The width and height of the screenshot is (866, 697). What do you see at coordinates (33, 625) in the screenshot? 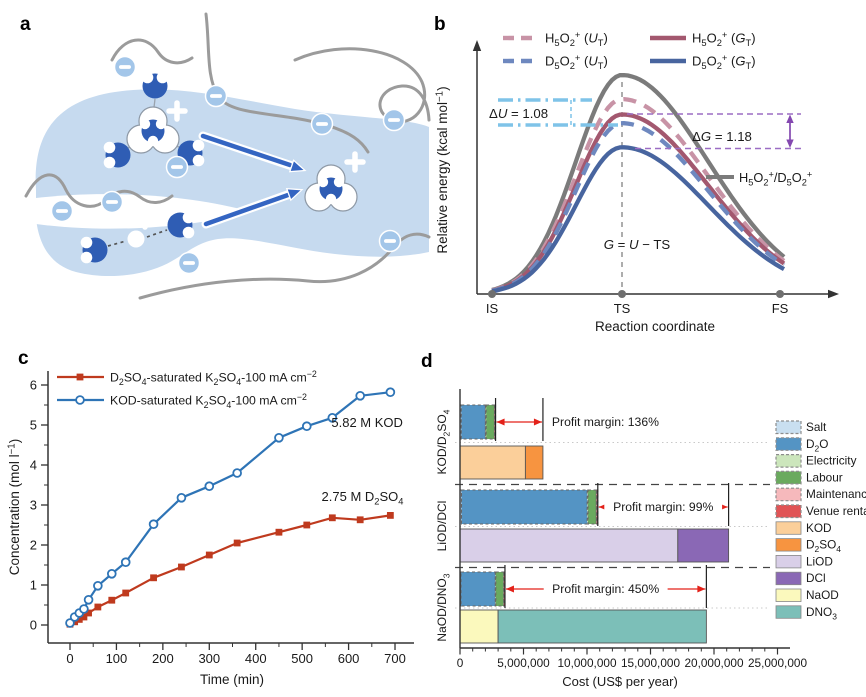
I see `c-y-tick-label: 0` at bounding box center [33, 625].